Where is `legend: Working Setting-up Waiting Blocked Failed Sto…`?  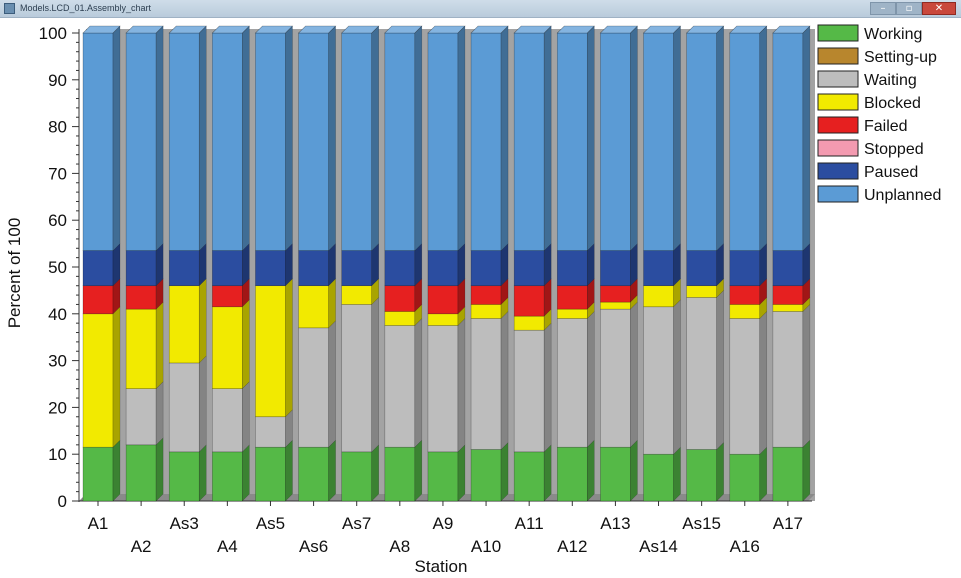 legend: Working Setting-up Waiting Blocked Failed Sto… is located at coordinates (879, 114).